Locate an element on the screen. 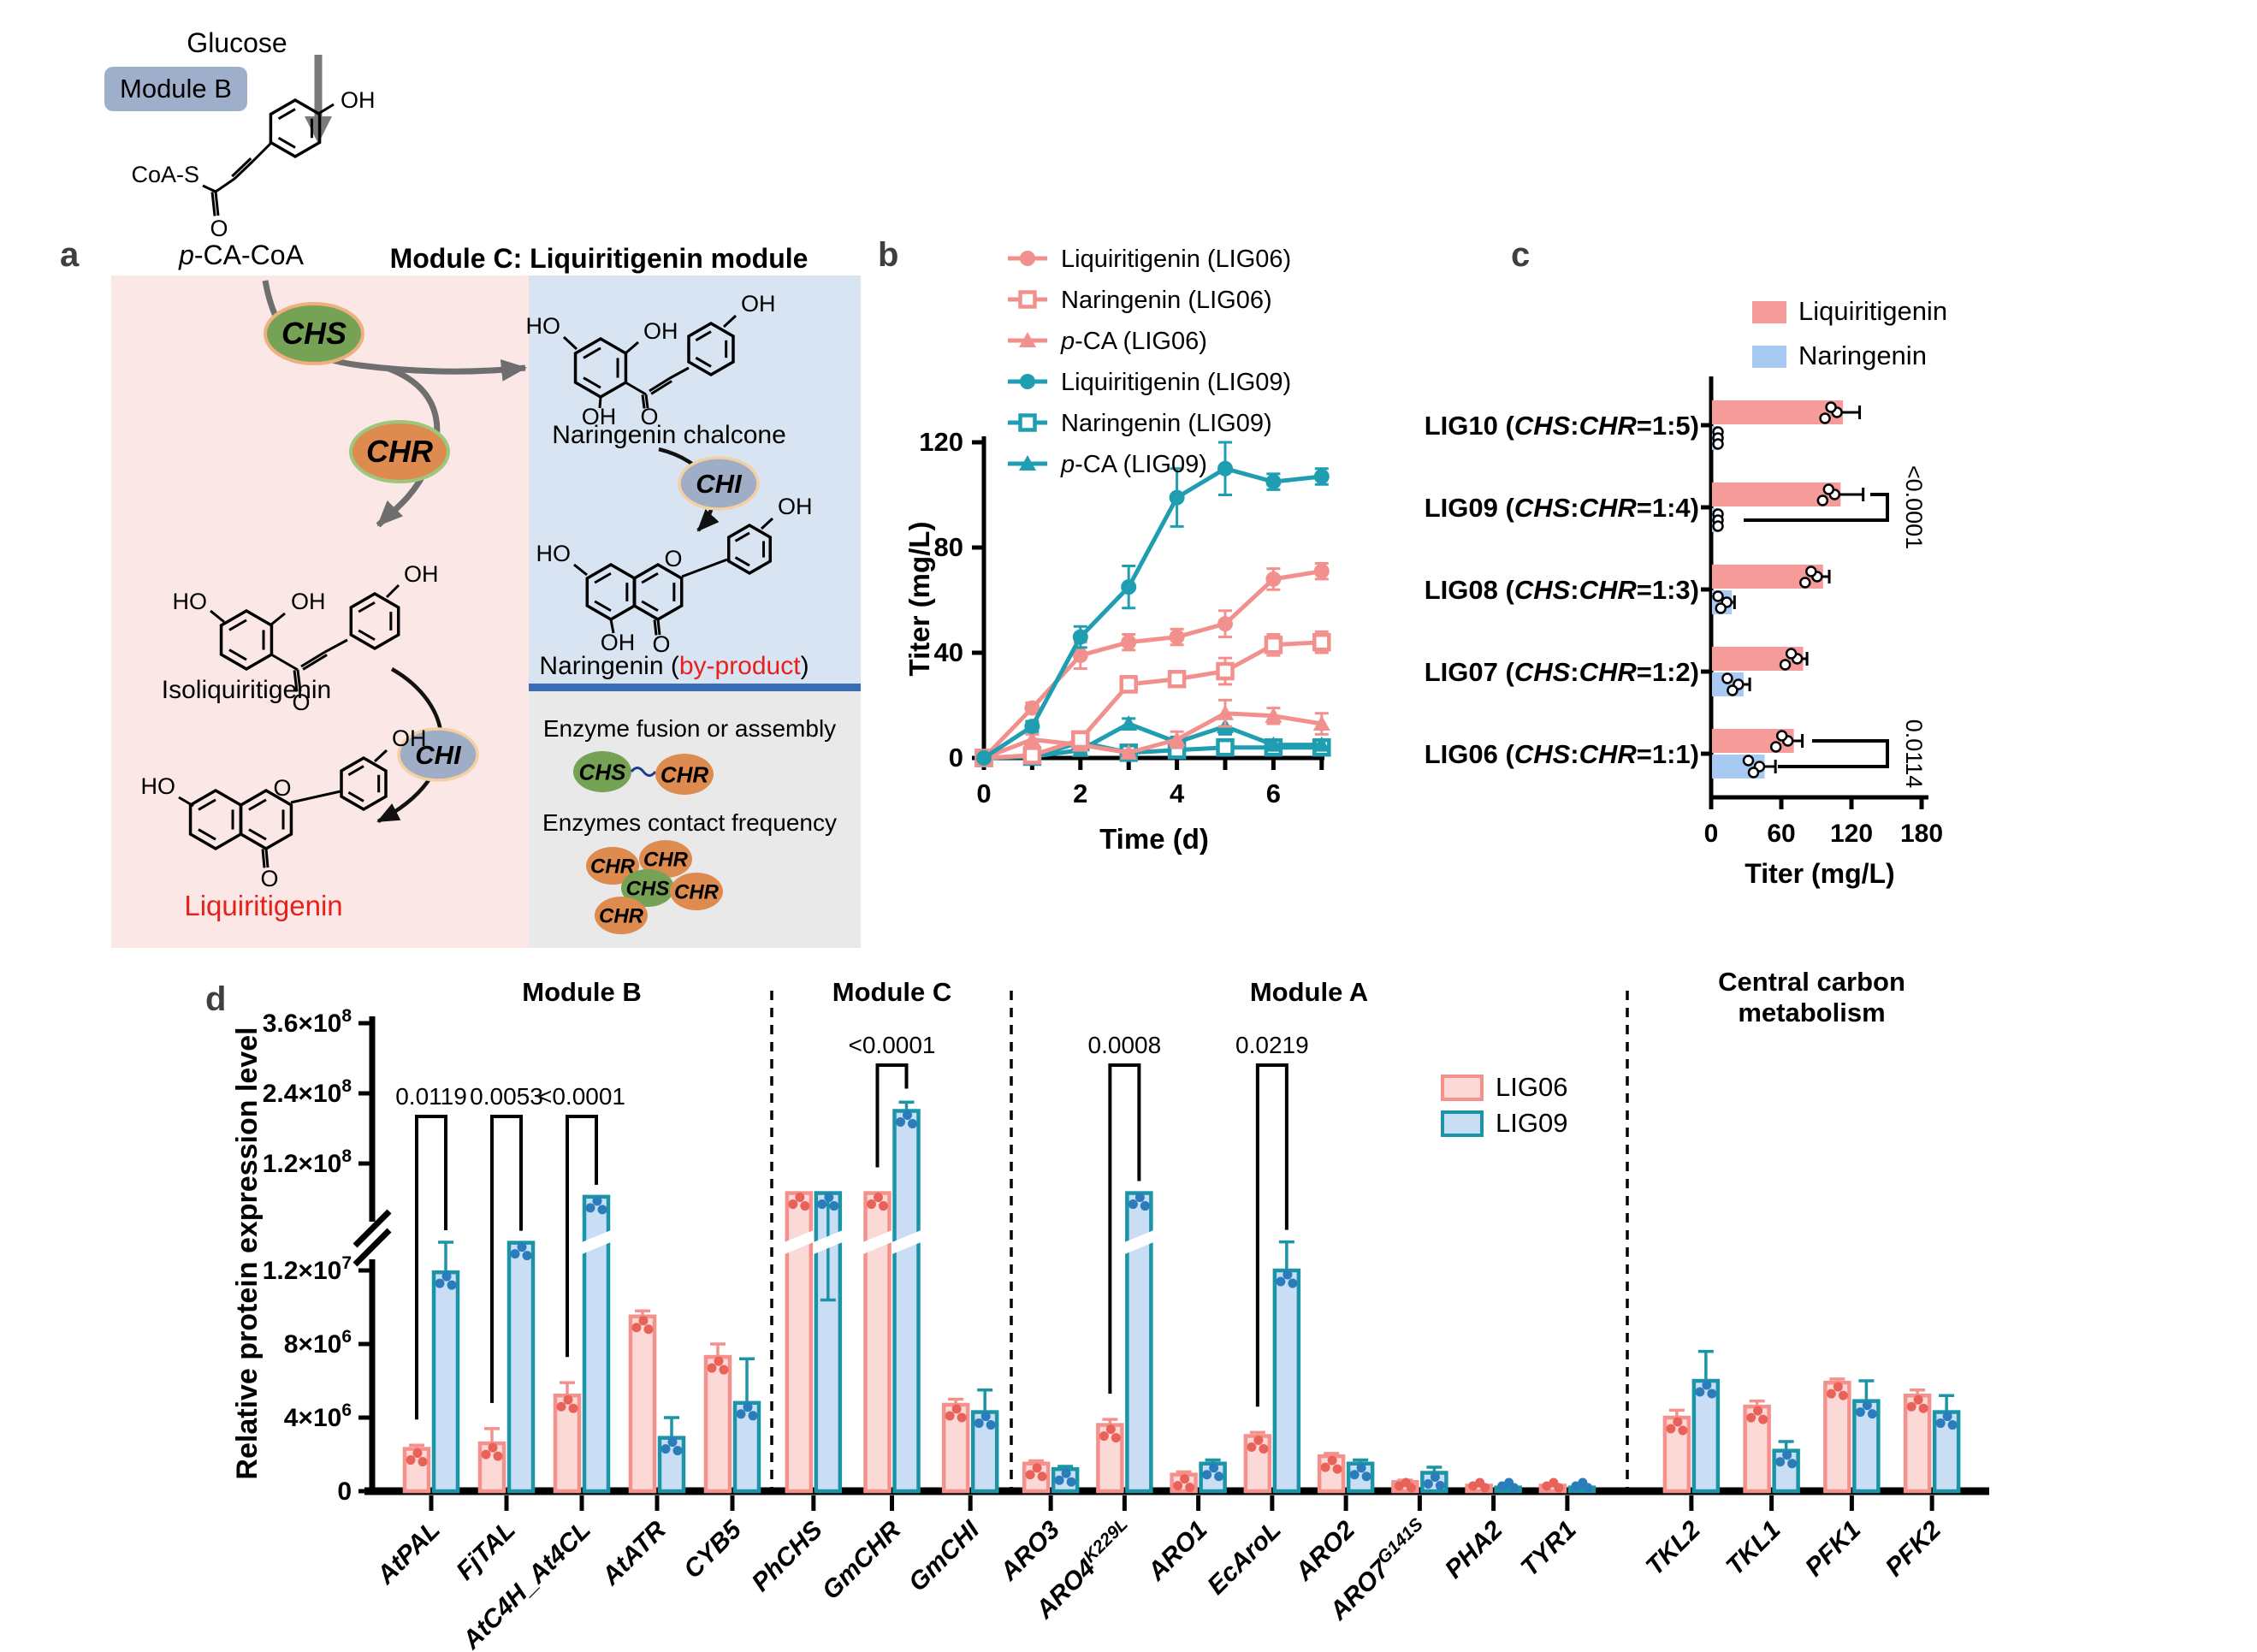 The height and width of the screenshot is (1652, 2257). d-bar-tkl1-lig06 is located at coordinates (1757, 1446).